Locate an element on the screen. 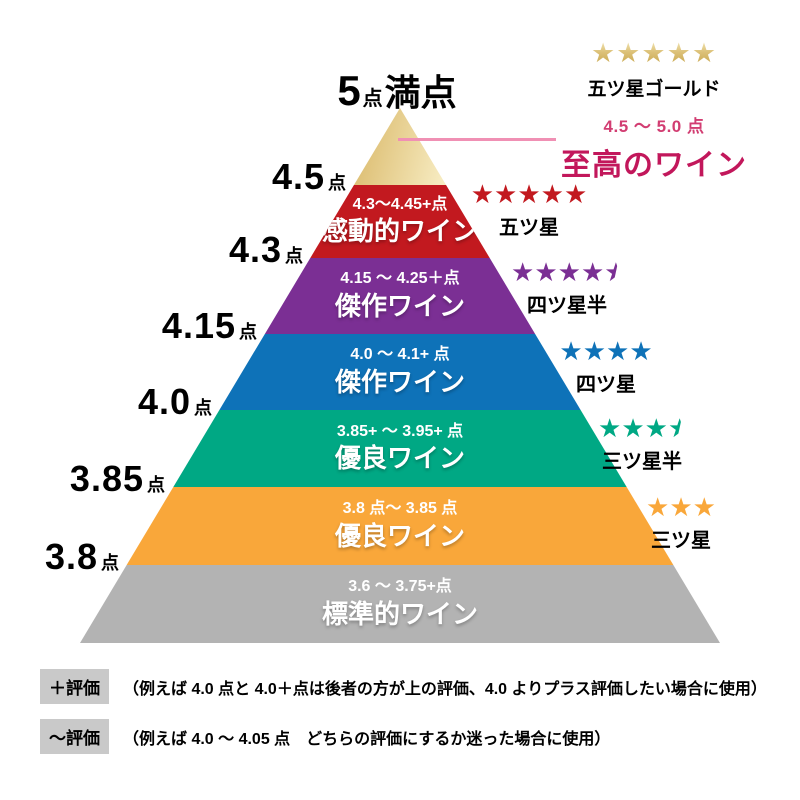 The image size is (800, 800). score-threshold-label: 4.15 点 is located at coordinates (209, 326).